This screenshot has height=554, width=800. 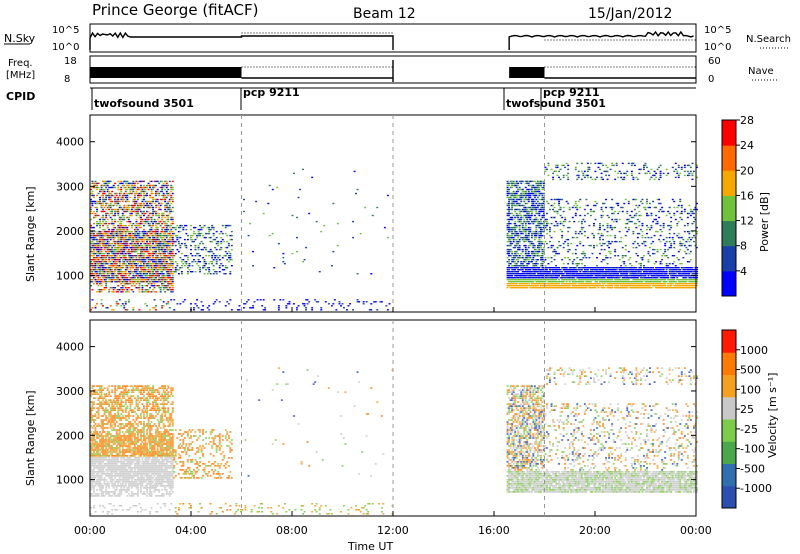 What do you see at coordinates (20, 63) in the screenshot?
I see `freq-label: Freq.` at bounding box center [20, 63].